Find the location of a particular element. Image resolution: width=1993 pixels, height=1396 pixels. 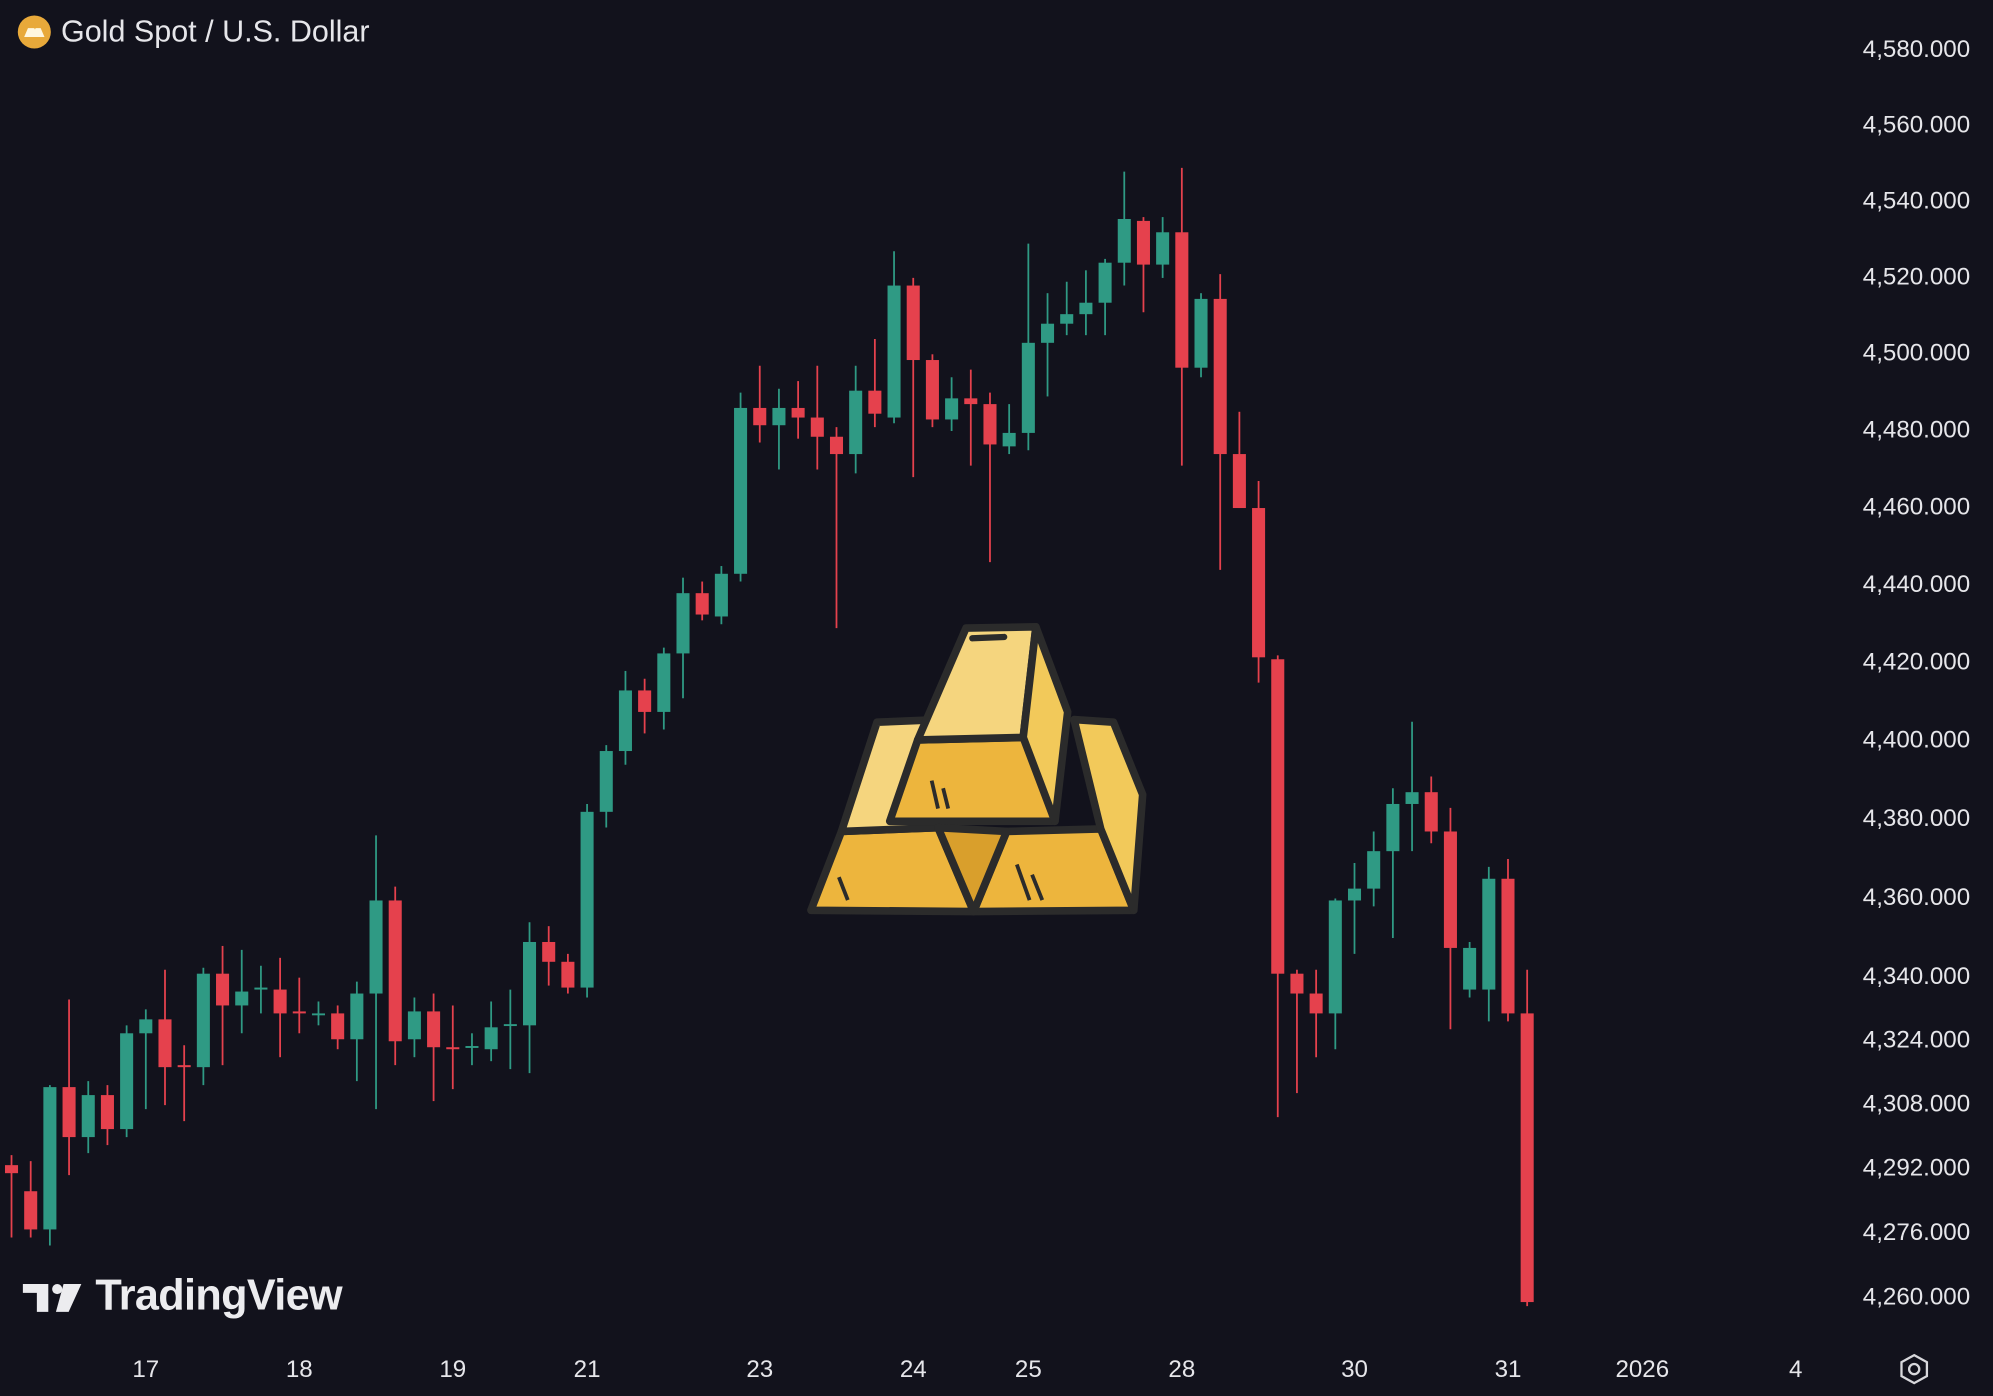

y-tick-label: 4,500.000 is located at coordinates (1916, 353).